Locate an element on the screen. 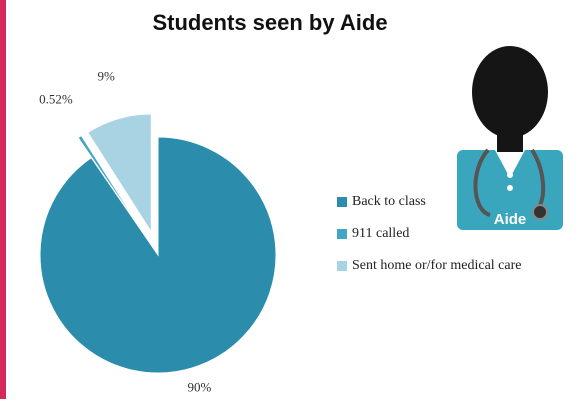 The image size is (579, 404). aide-icon: Aide is located at coordinates (510, 138).